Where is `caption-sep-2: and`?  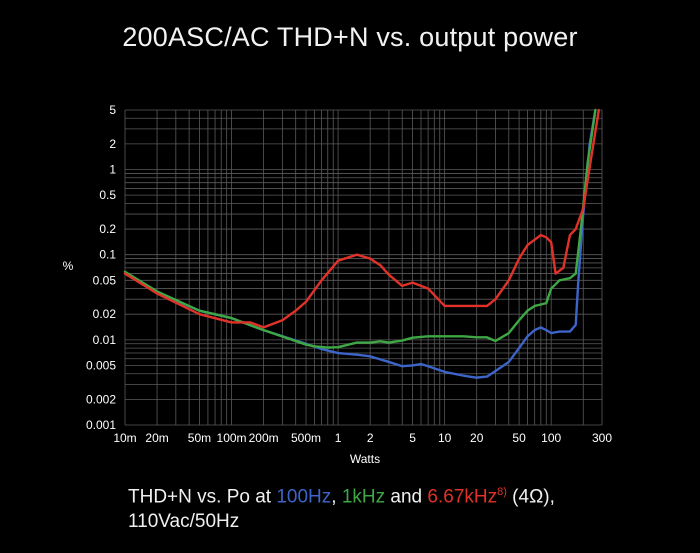 caption-sep-2: and is located at coordinates (406, 497).